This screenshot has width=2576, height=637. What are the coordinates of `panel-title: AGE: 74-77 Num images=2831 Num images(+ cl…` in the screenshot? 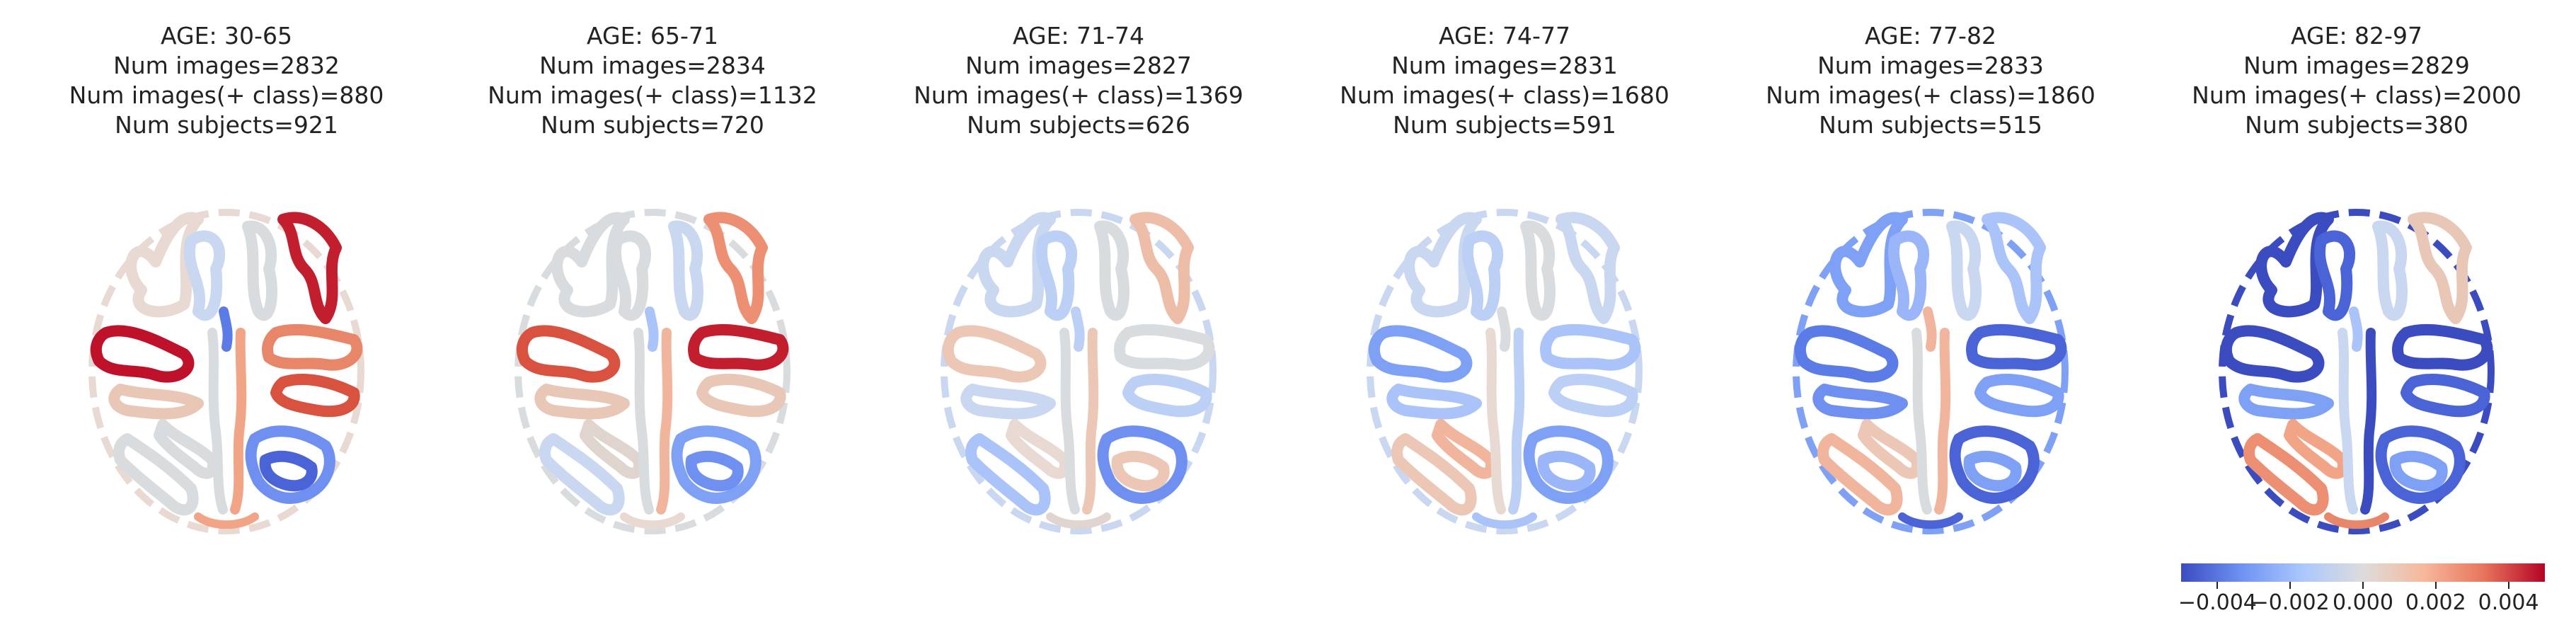 It's located at (1505, 80).